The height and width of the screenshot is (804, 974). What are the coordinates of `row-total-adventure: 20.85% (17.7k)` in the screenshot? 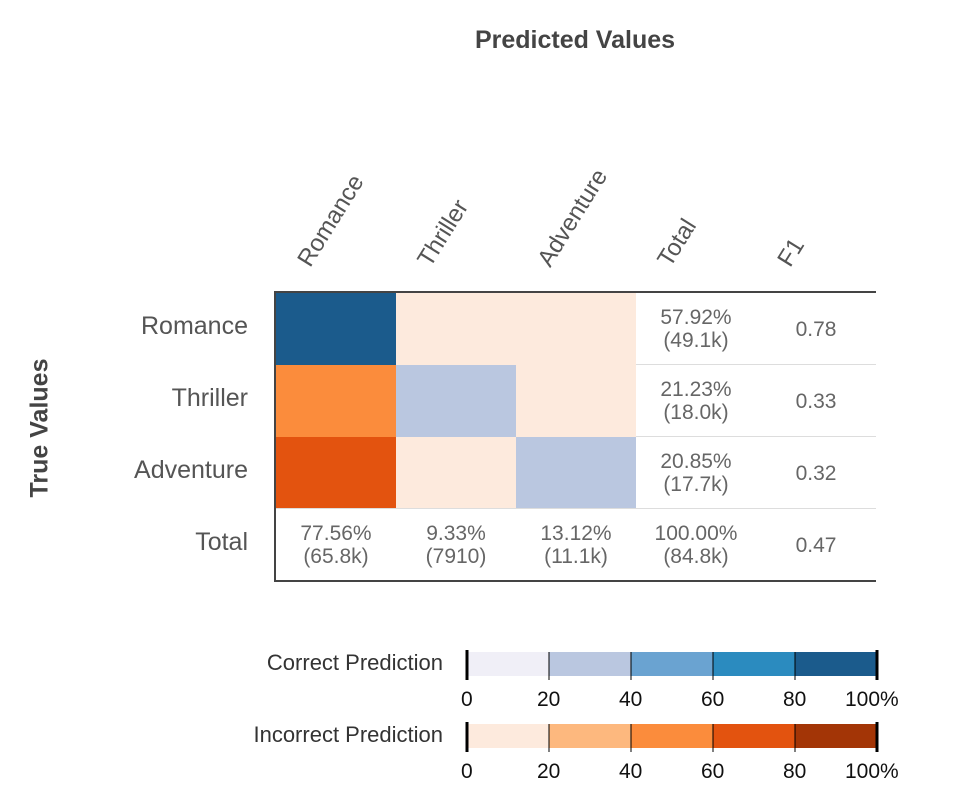 It's located at (696, 473).